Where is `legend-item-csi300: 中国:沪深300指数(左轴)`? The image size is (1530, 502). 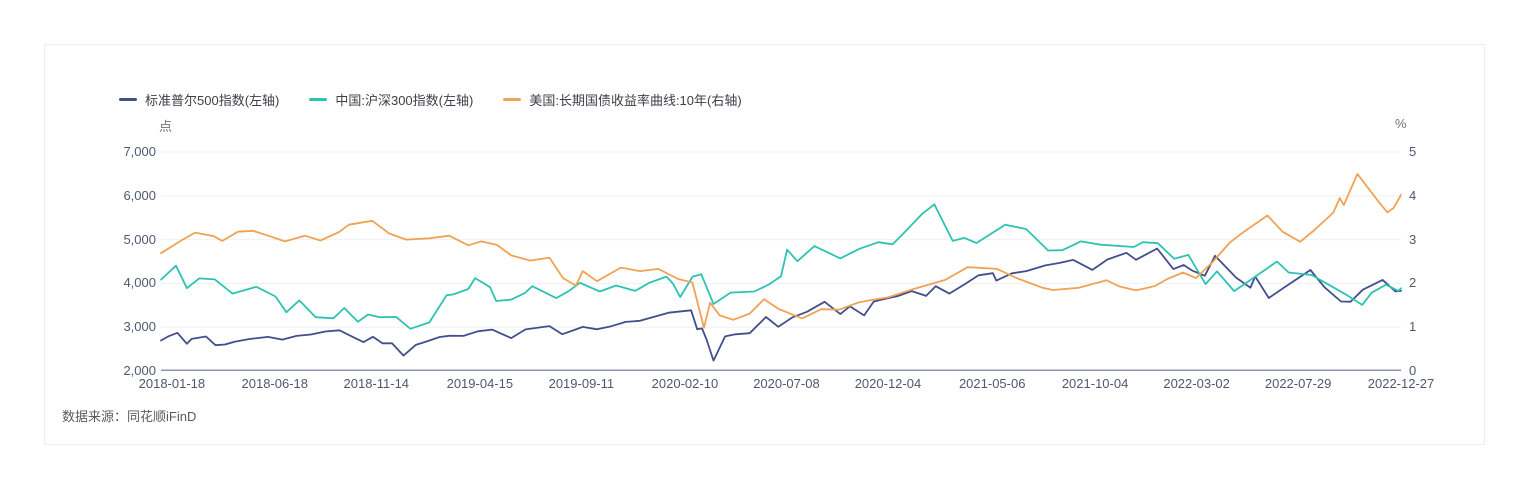 legend-item-csi300: 中国:沪深300指数(左轴) is located at coordinates (391, 99).